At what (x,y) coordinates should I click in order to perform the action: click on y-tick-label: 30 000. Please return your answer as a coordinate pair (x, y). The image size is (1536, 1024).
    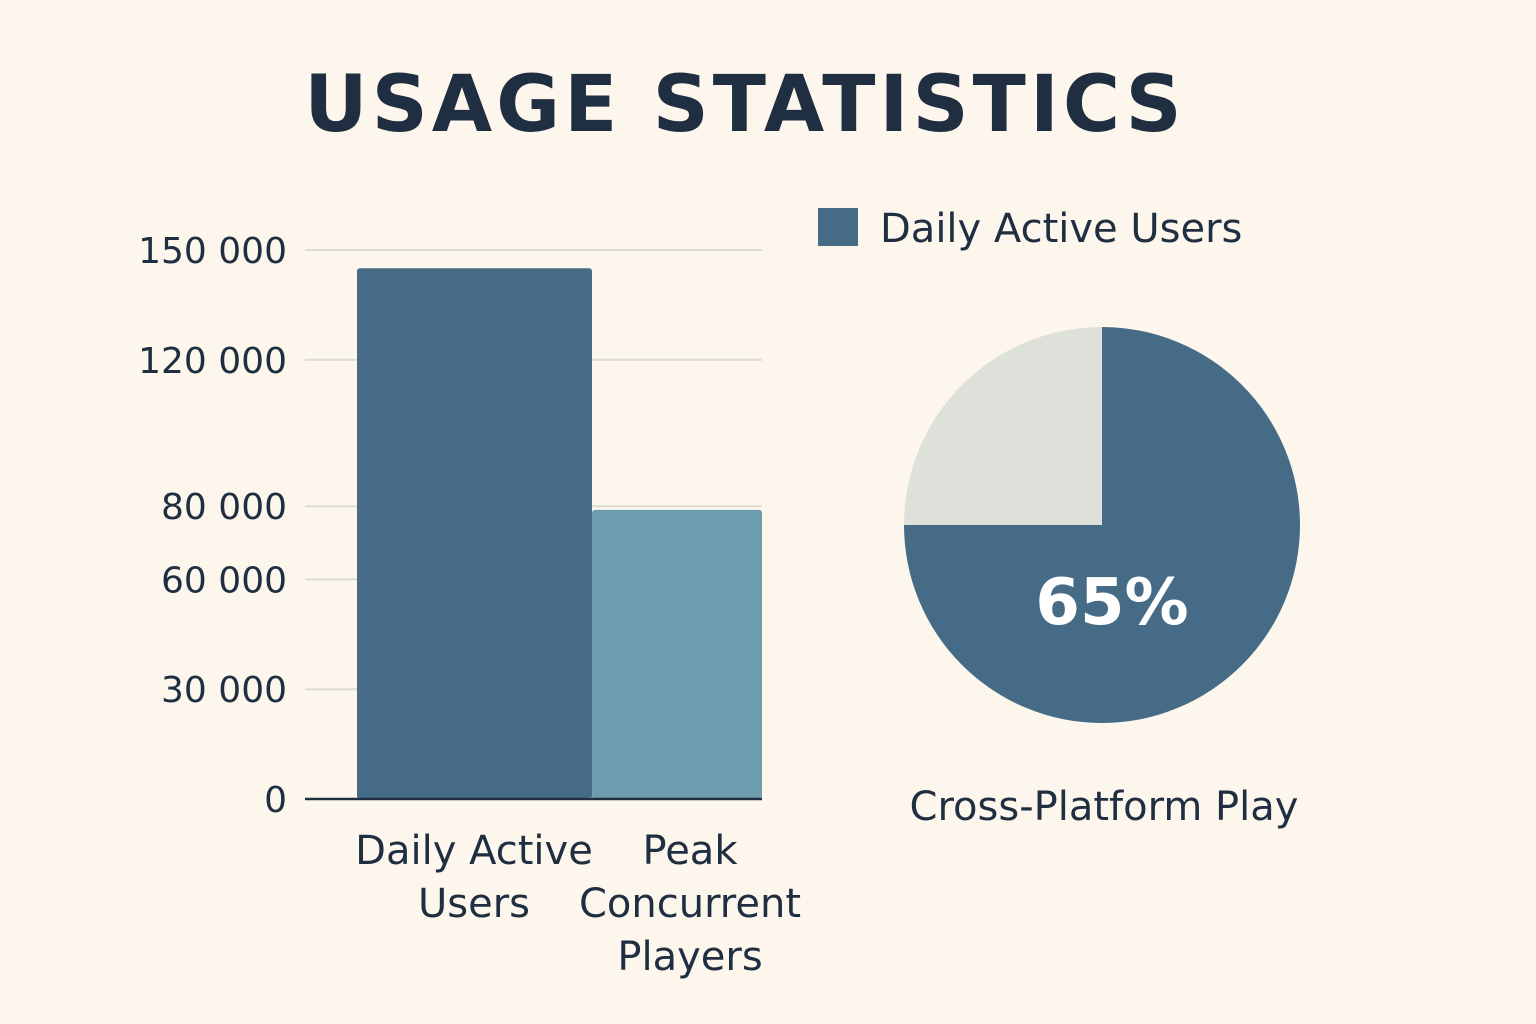
    Looking at the image, I should click on (224, 690).